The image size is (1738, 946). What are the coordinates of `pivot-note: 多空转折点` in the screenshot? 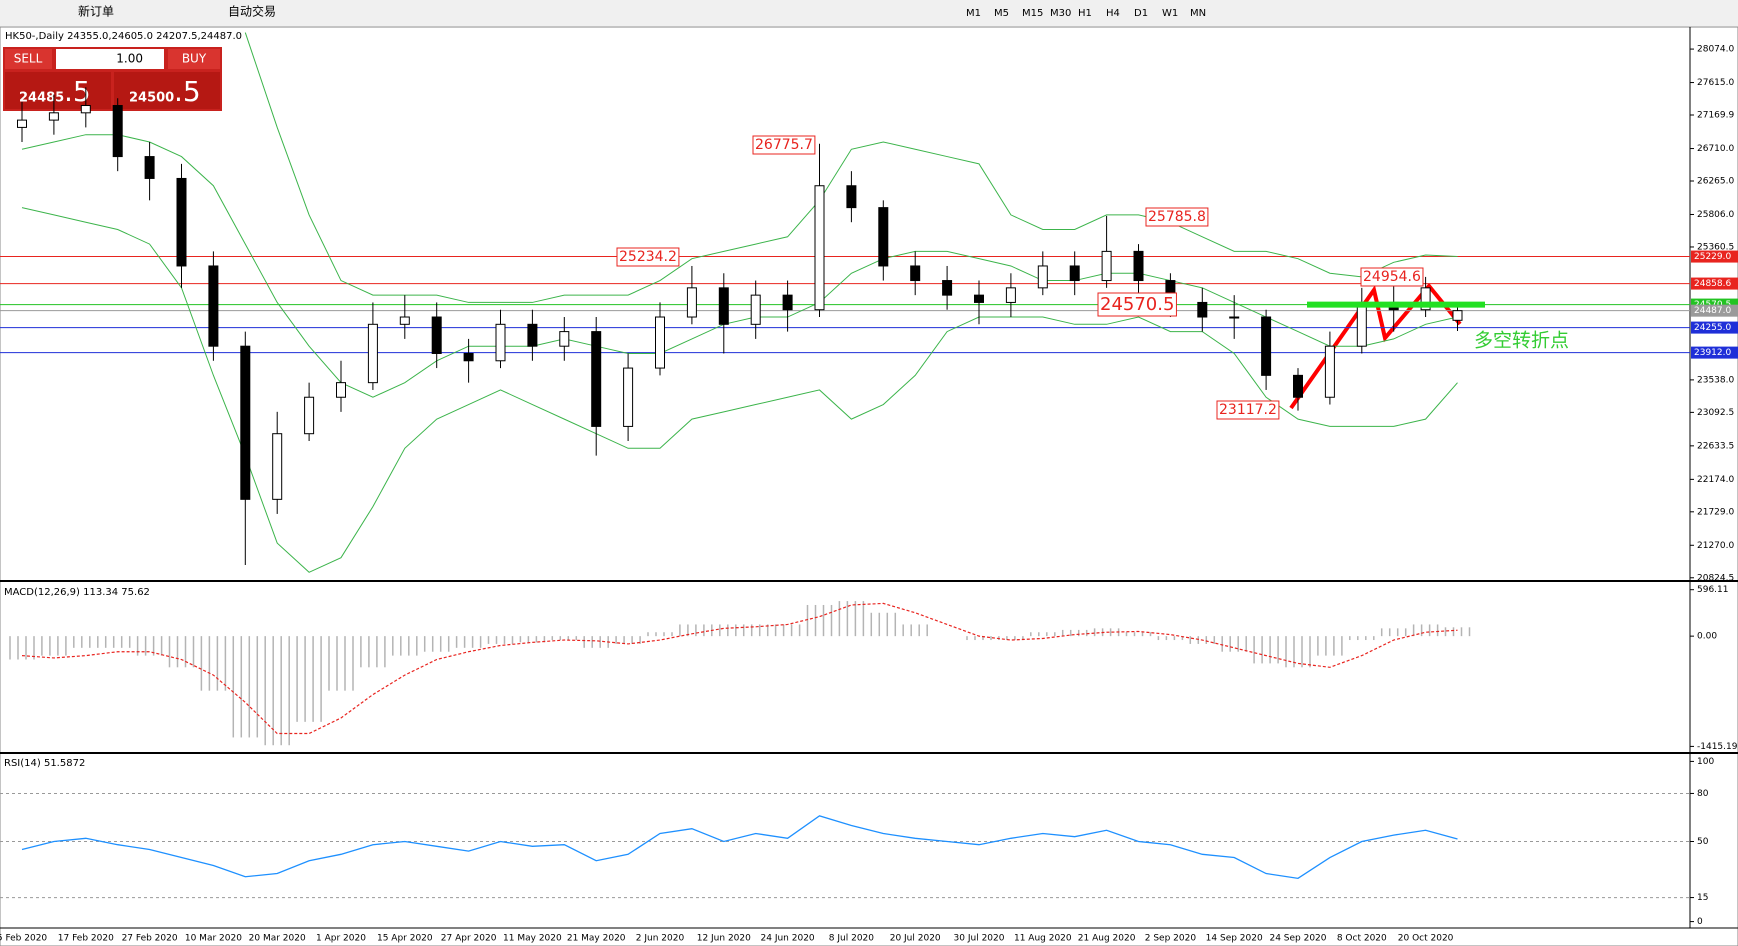 It's located at (1521, 341).